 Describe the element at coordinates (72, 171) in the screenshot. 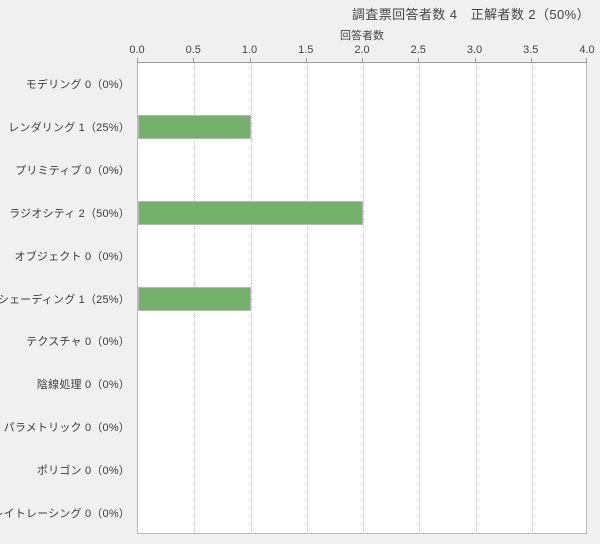

I see `y-axis-tick-label: プリミティブ 0（0%）` at that location.